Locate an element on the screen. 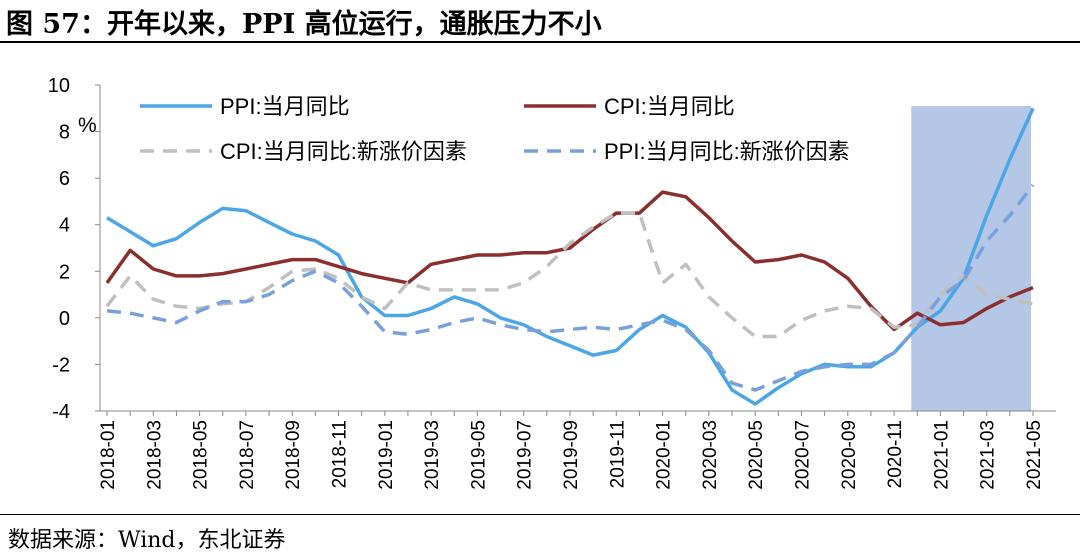 The height and width of the screenshot is (554, 1080). legend-label-4: PPI:当月同比:新涨价因素 is located at coordinates (727, 151).